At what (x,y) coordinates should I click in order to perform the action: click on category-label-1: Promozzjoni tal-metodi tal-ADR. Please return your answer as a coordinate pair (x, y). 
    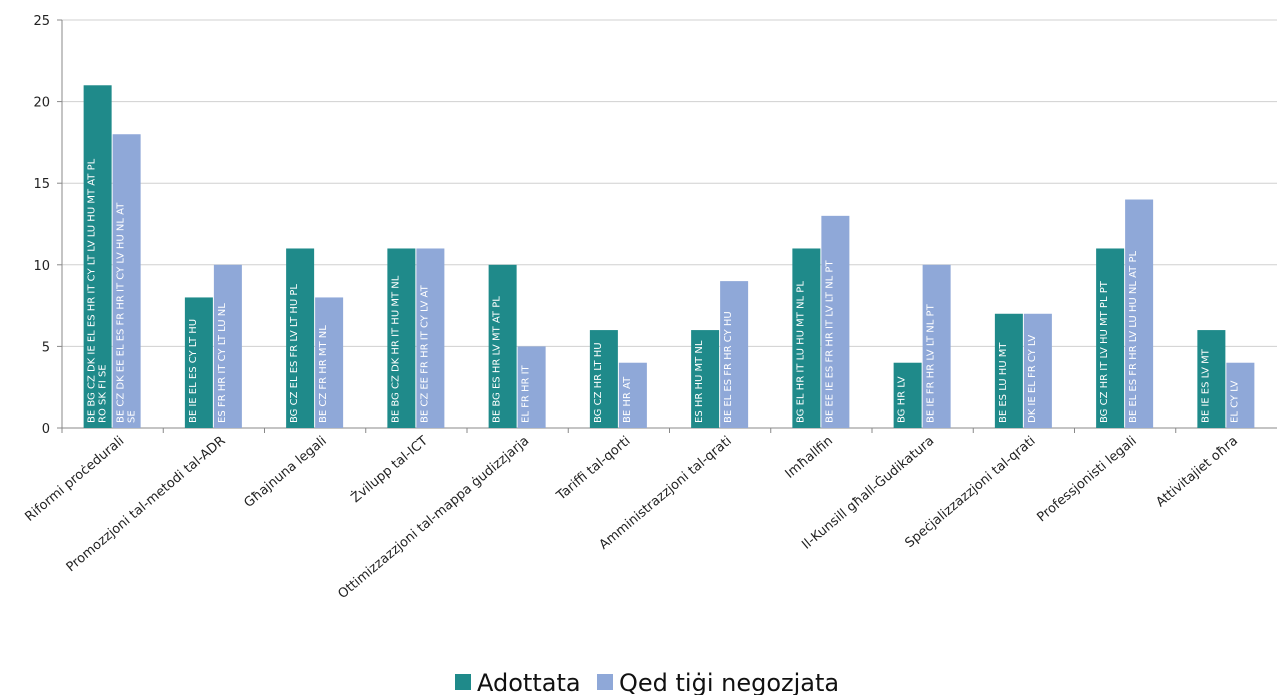
    Looking at the image, I should click on (146, 505).